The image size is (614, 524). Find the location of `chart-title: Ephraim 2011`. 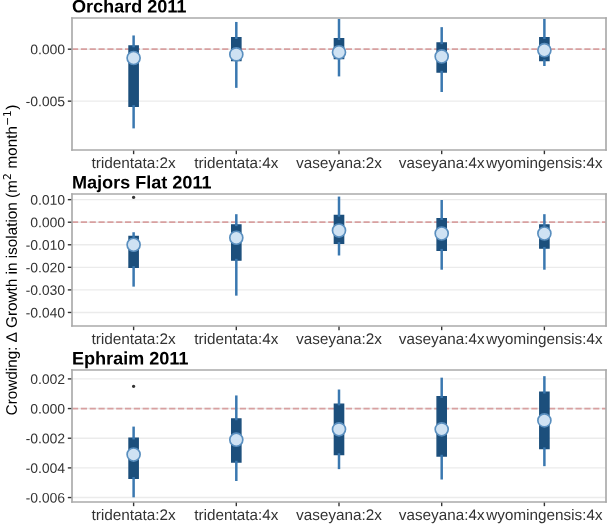

chart-title: Ephraim 2011 is located at coordinates (130, 360).